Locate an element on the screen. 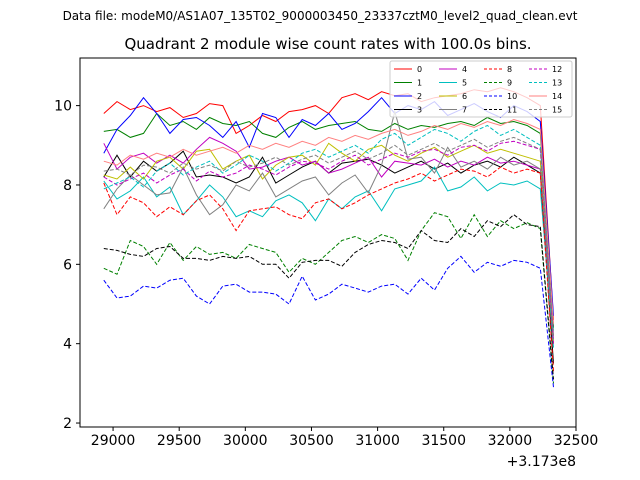 Image resolution: width=640 pixels, height=480 pixels. legend-box is located at coordinates (481, 89).